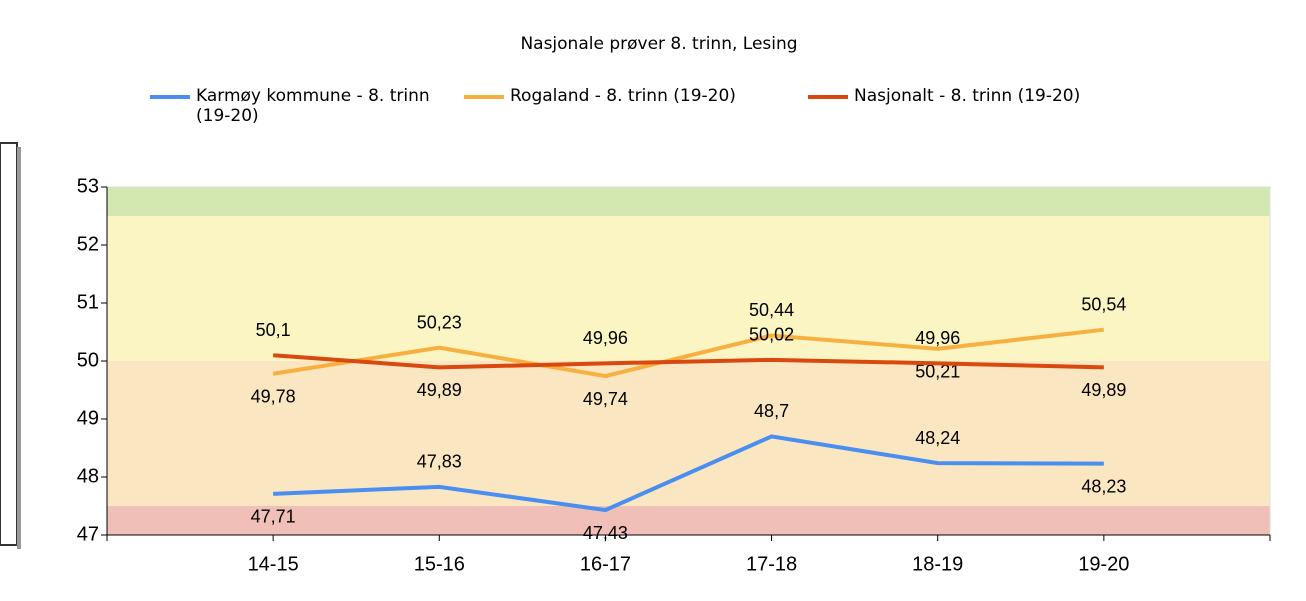 The height and width of the screenshot is (601, 1306). What do you see at coordinates (88, 534) in the screenshot?
I see `y-tick-label: 47` at bounding box center [88, 534].